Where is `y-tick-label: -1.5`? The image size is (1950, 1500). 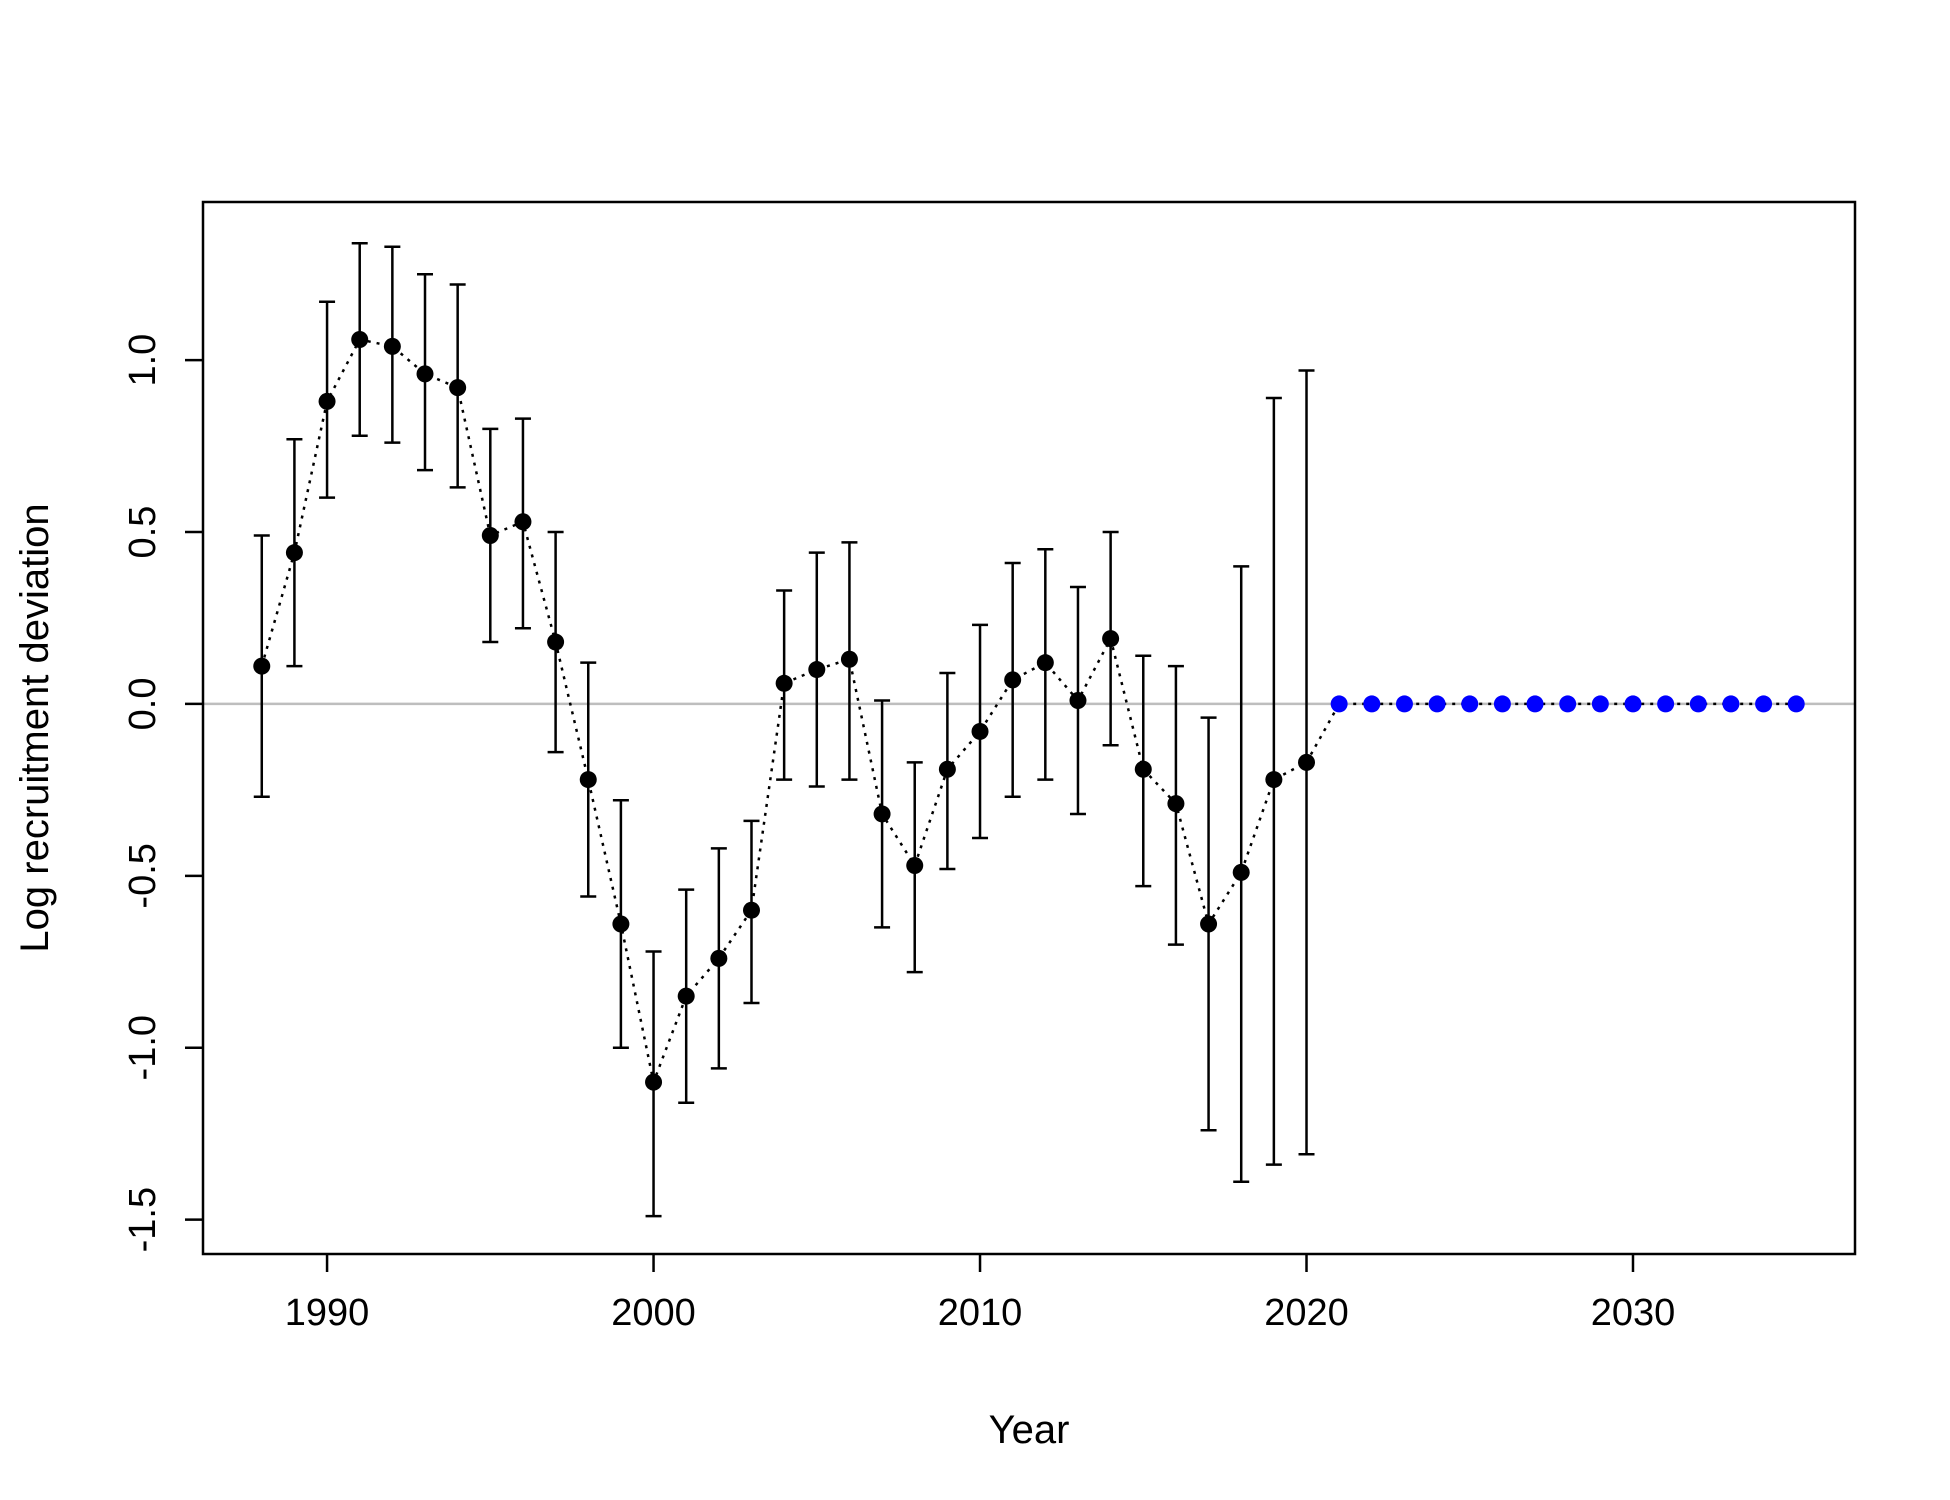
y-tick-label: -1.5 is located at coordinates (143, 1219).